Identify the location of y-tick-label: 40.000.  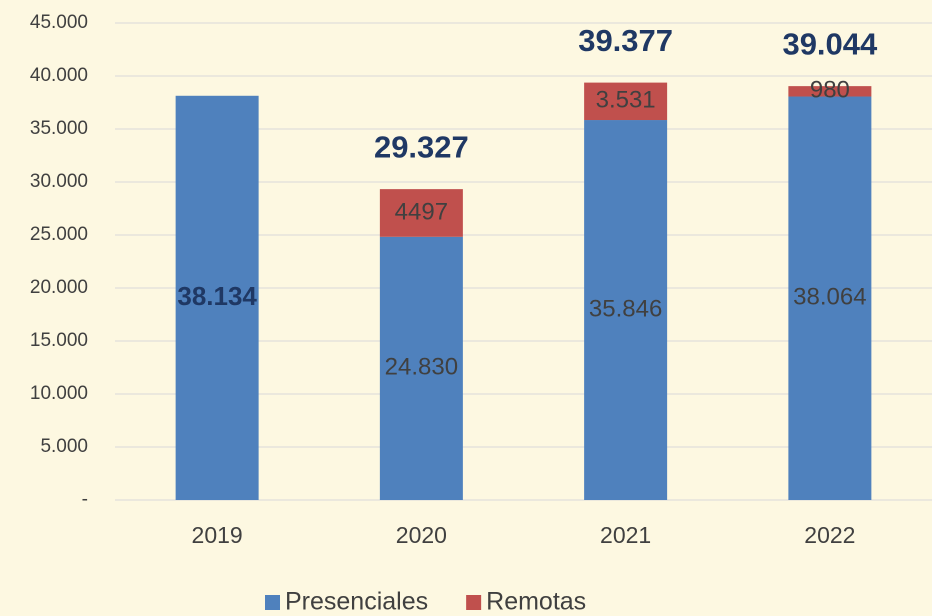
(59, 75).